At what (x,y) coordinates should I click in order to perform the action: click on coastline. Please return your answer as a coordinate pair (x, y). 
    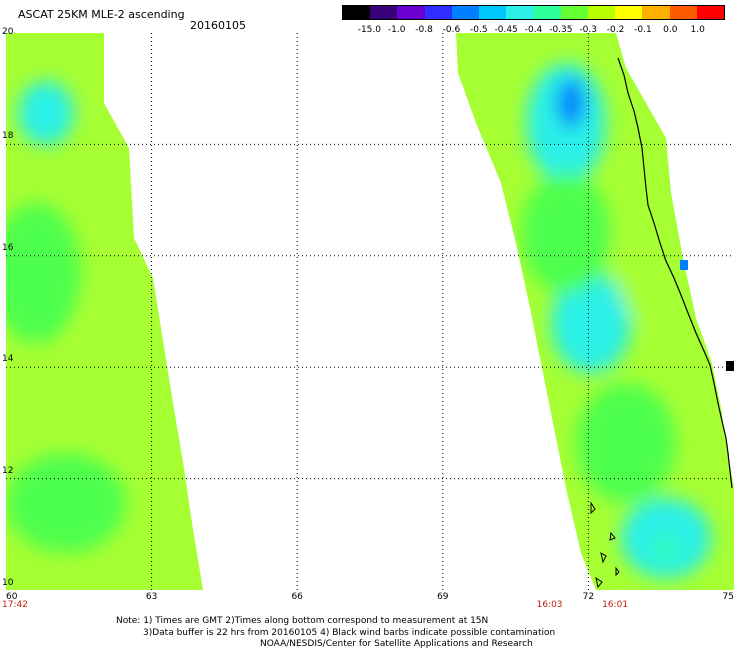
    Looking at the image, I should click on (675, 273).